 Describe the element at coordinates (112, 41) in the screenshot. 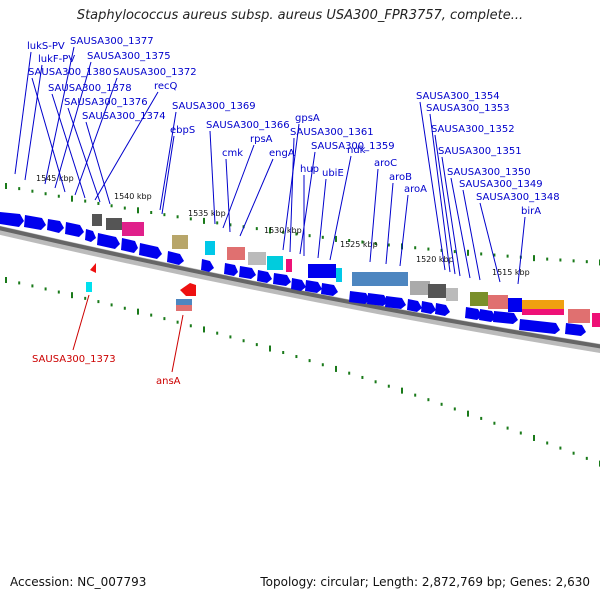

I see `gene-label-sausa300-1377: SAUSA300_1377` at that location.